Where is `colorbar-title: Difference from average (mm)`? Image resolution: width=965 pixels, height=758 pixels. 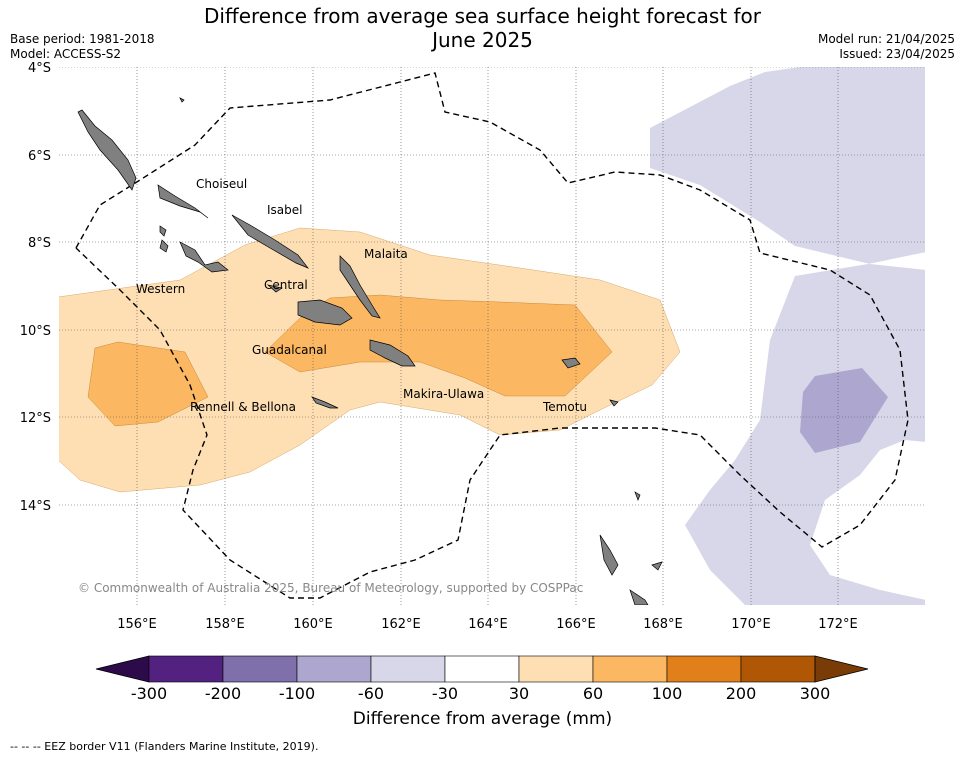 colorbar-title: Difference from average (mm) is located at coordinates (482, 719).